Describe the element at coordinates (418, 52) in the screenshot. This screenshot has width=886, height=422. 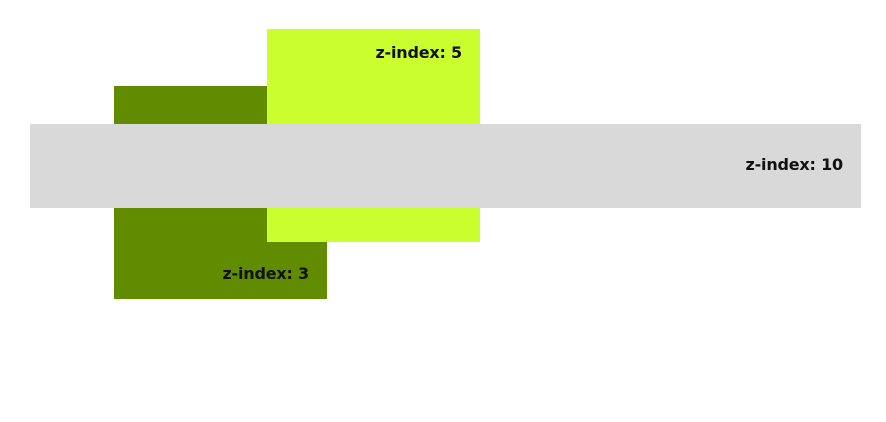
I see `z-index-5-label: z-index: 5` at that location.